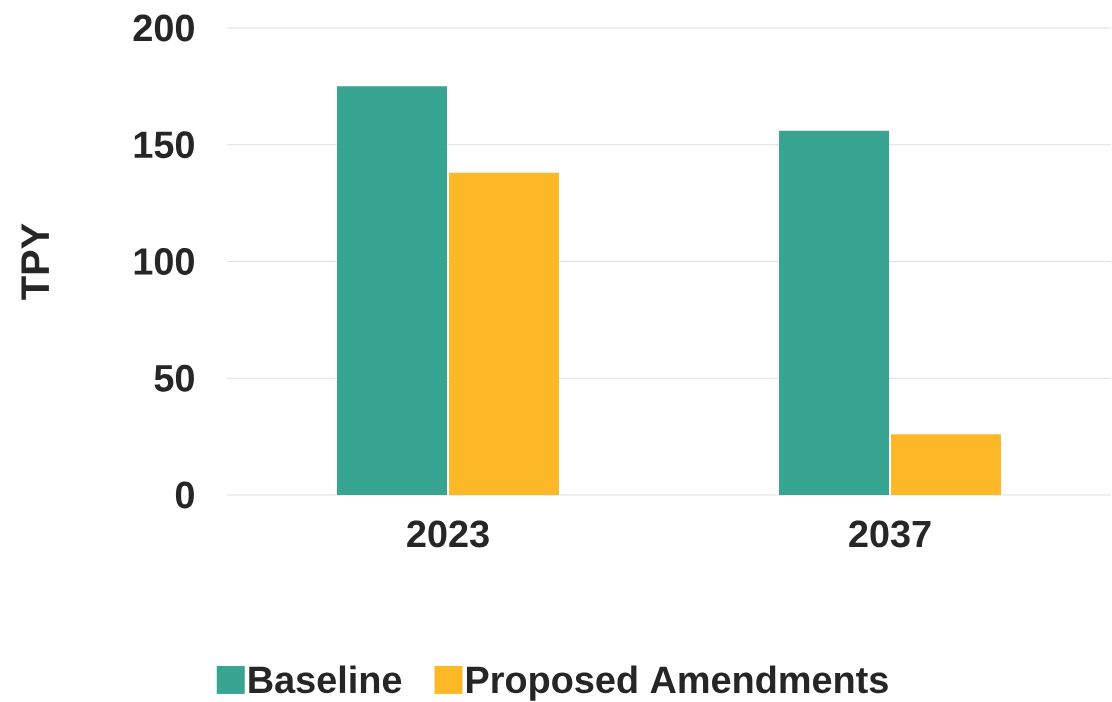 Image resolution: width=1112 pixels, height=702 pixels. Describe the element at coordinates (174, 378) in the screenshot. I see `y-tick-label: 50` at that location.